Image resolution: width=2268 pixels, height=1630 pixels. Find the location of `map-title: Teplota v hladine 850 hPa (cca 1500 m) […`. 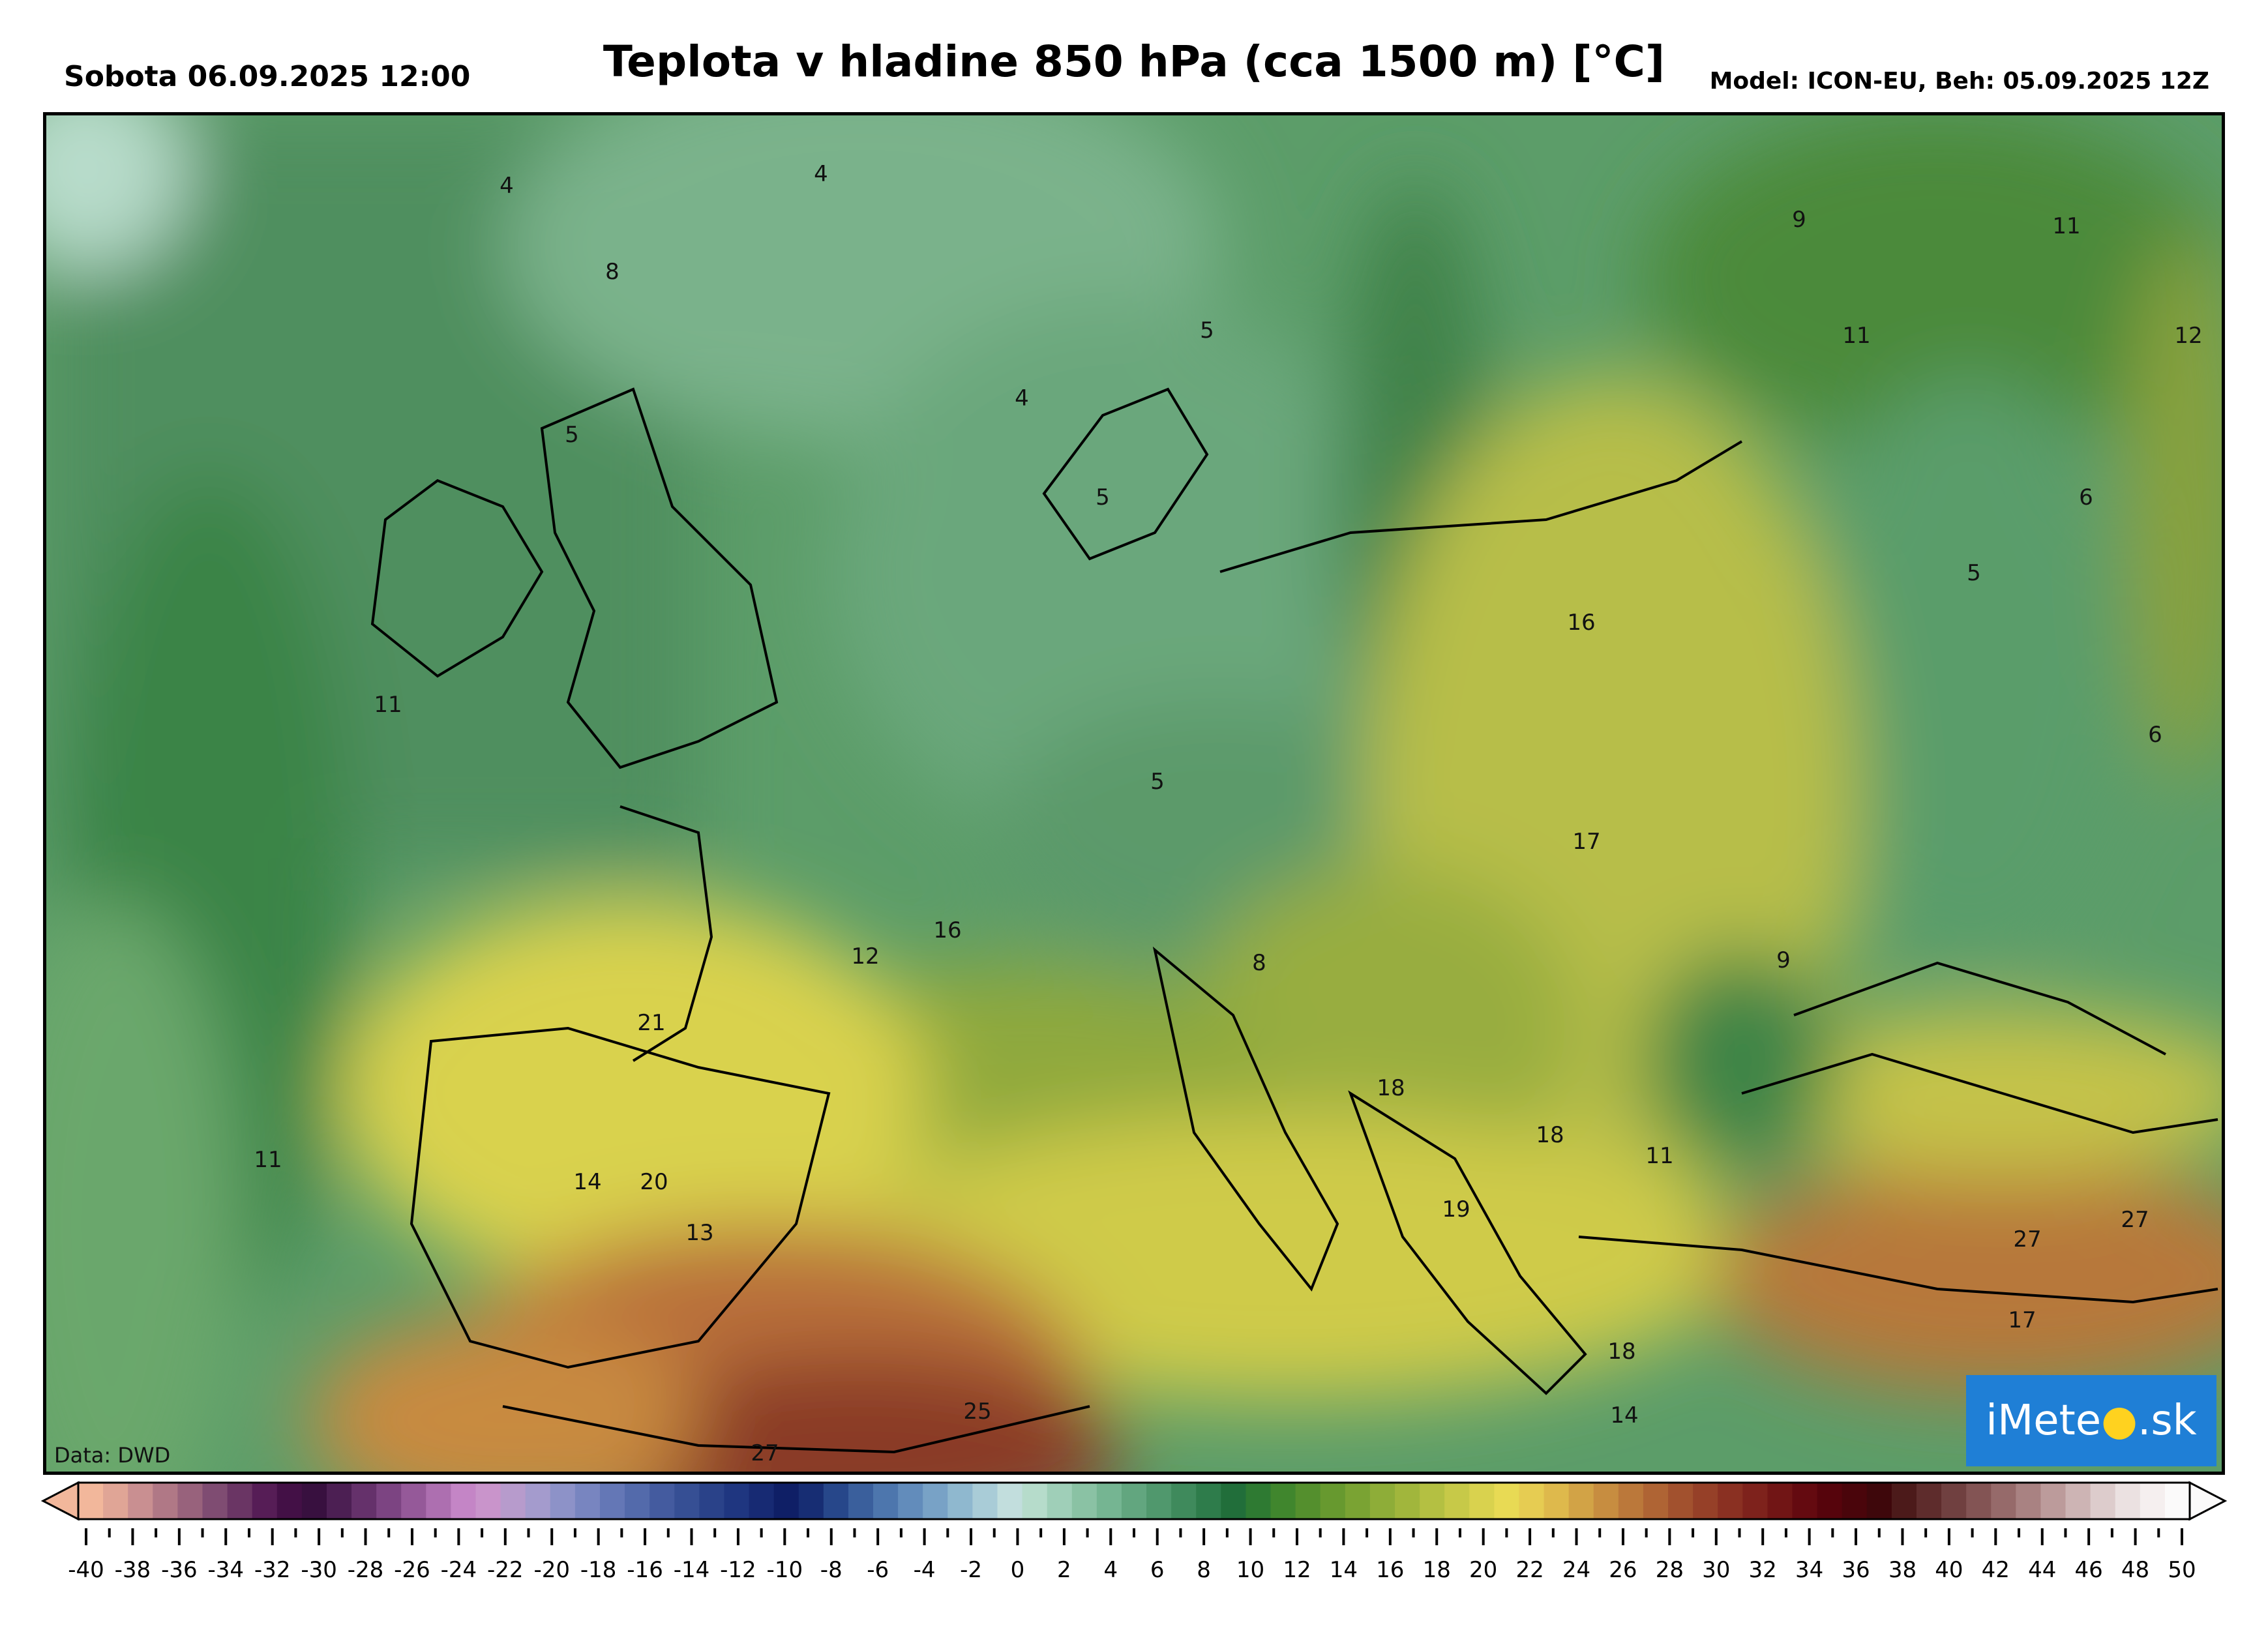

map-title: Teplota v hladine 850 hPa (cca 1500 m) [… is located at coordinates (1134, 62).